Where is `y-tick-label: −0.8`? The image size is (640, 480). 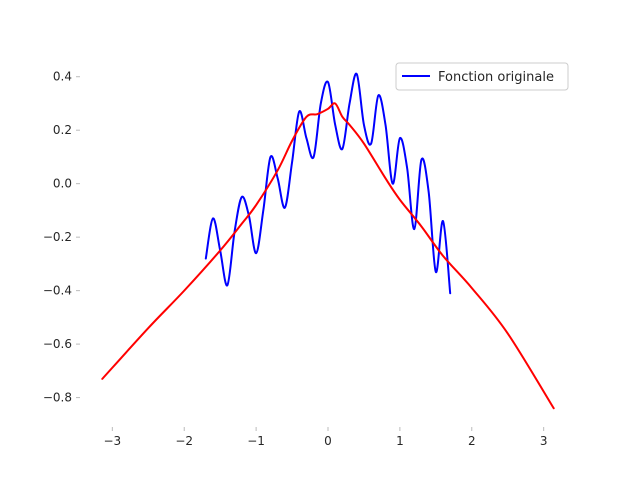
y-tick-label: −0.8 is located at coordinates (57, 398).